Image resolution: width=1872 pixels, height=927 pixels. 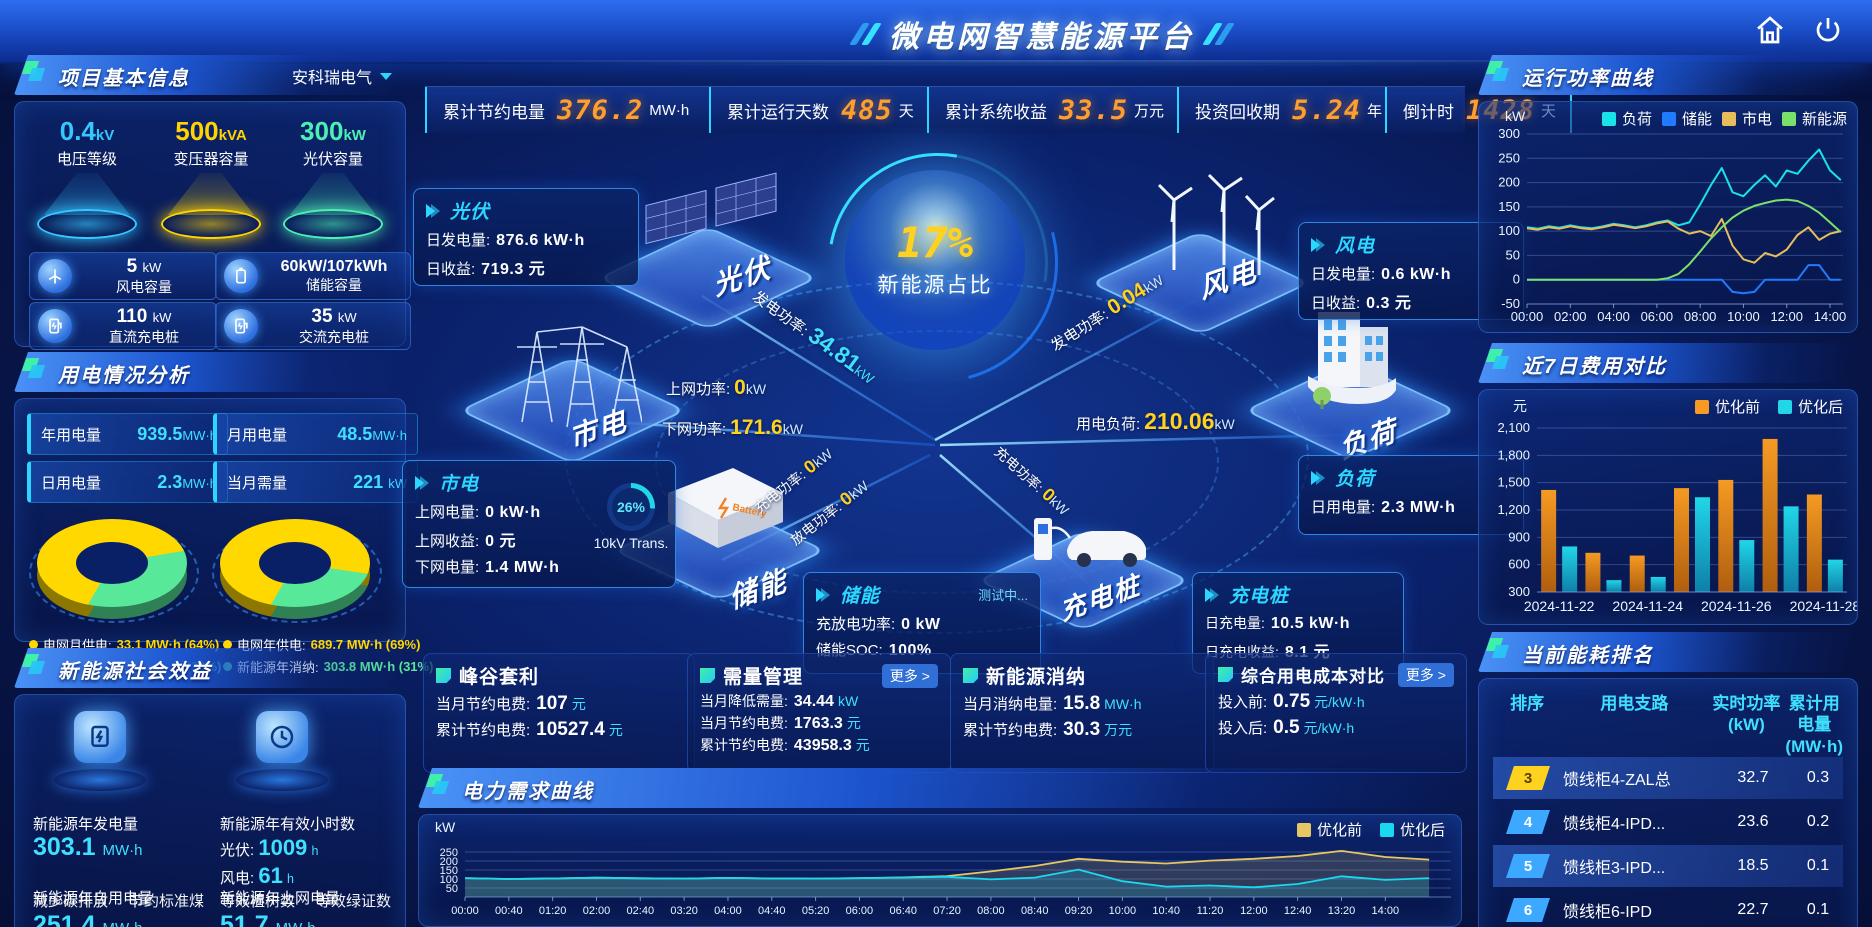 What do you see at coordinates (315, 434) in the screenshot?
I see `chip-month-energy: 月用电量 48.5MW·h` at bounding box center [315, 434].